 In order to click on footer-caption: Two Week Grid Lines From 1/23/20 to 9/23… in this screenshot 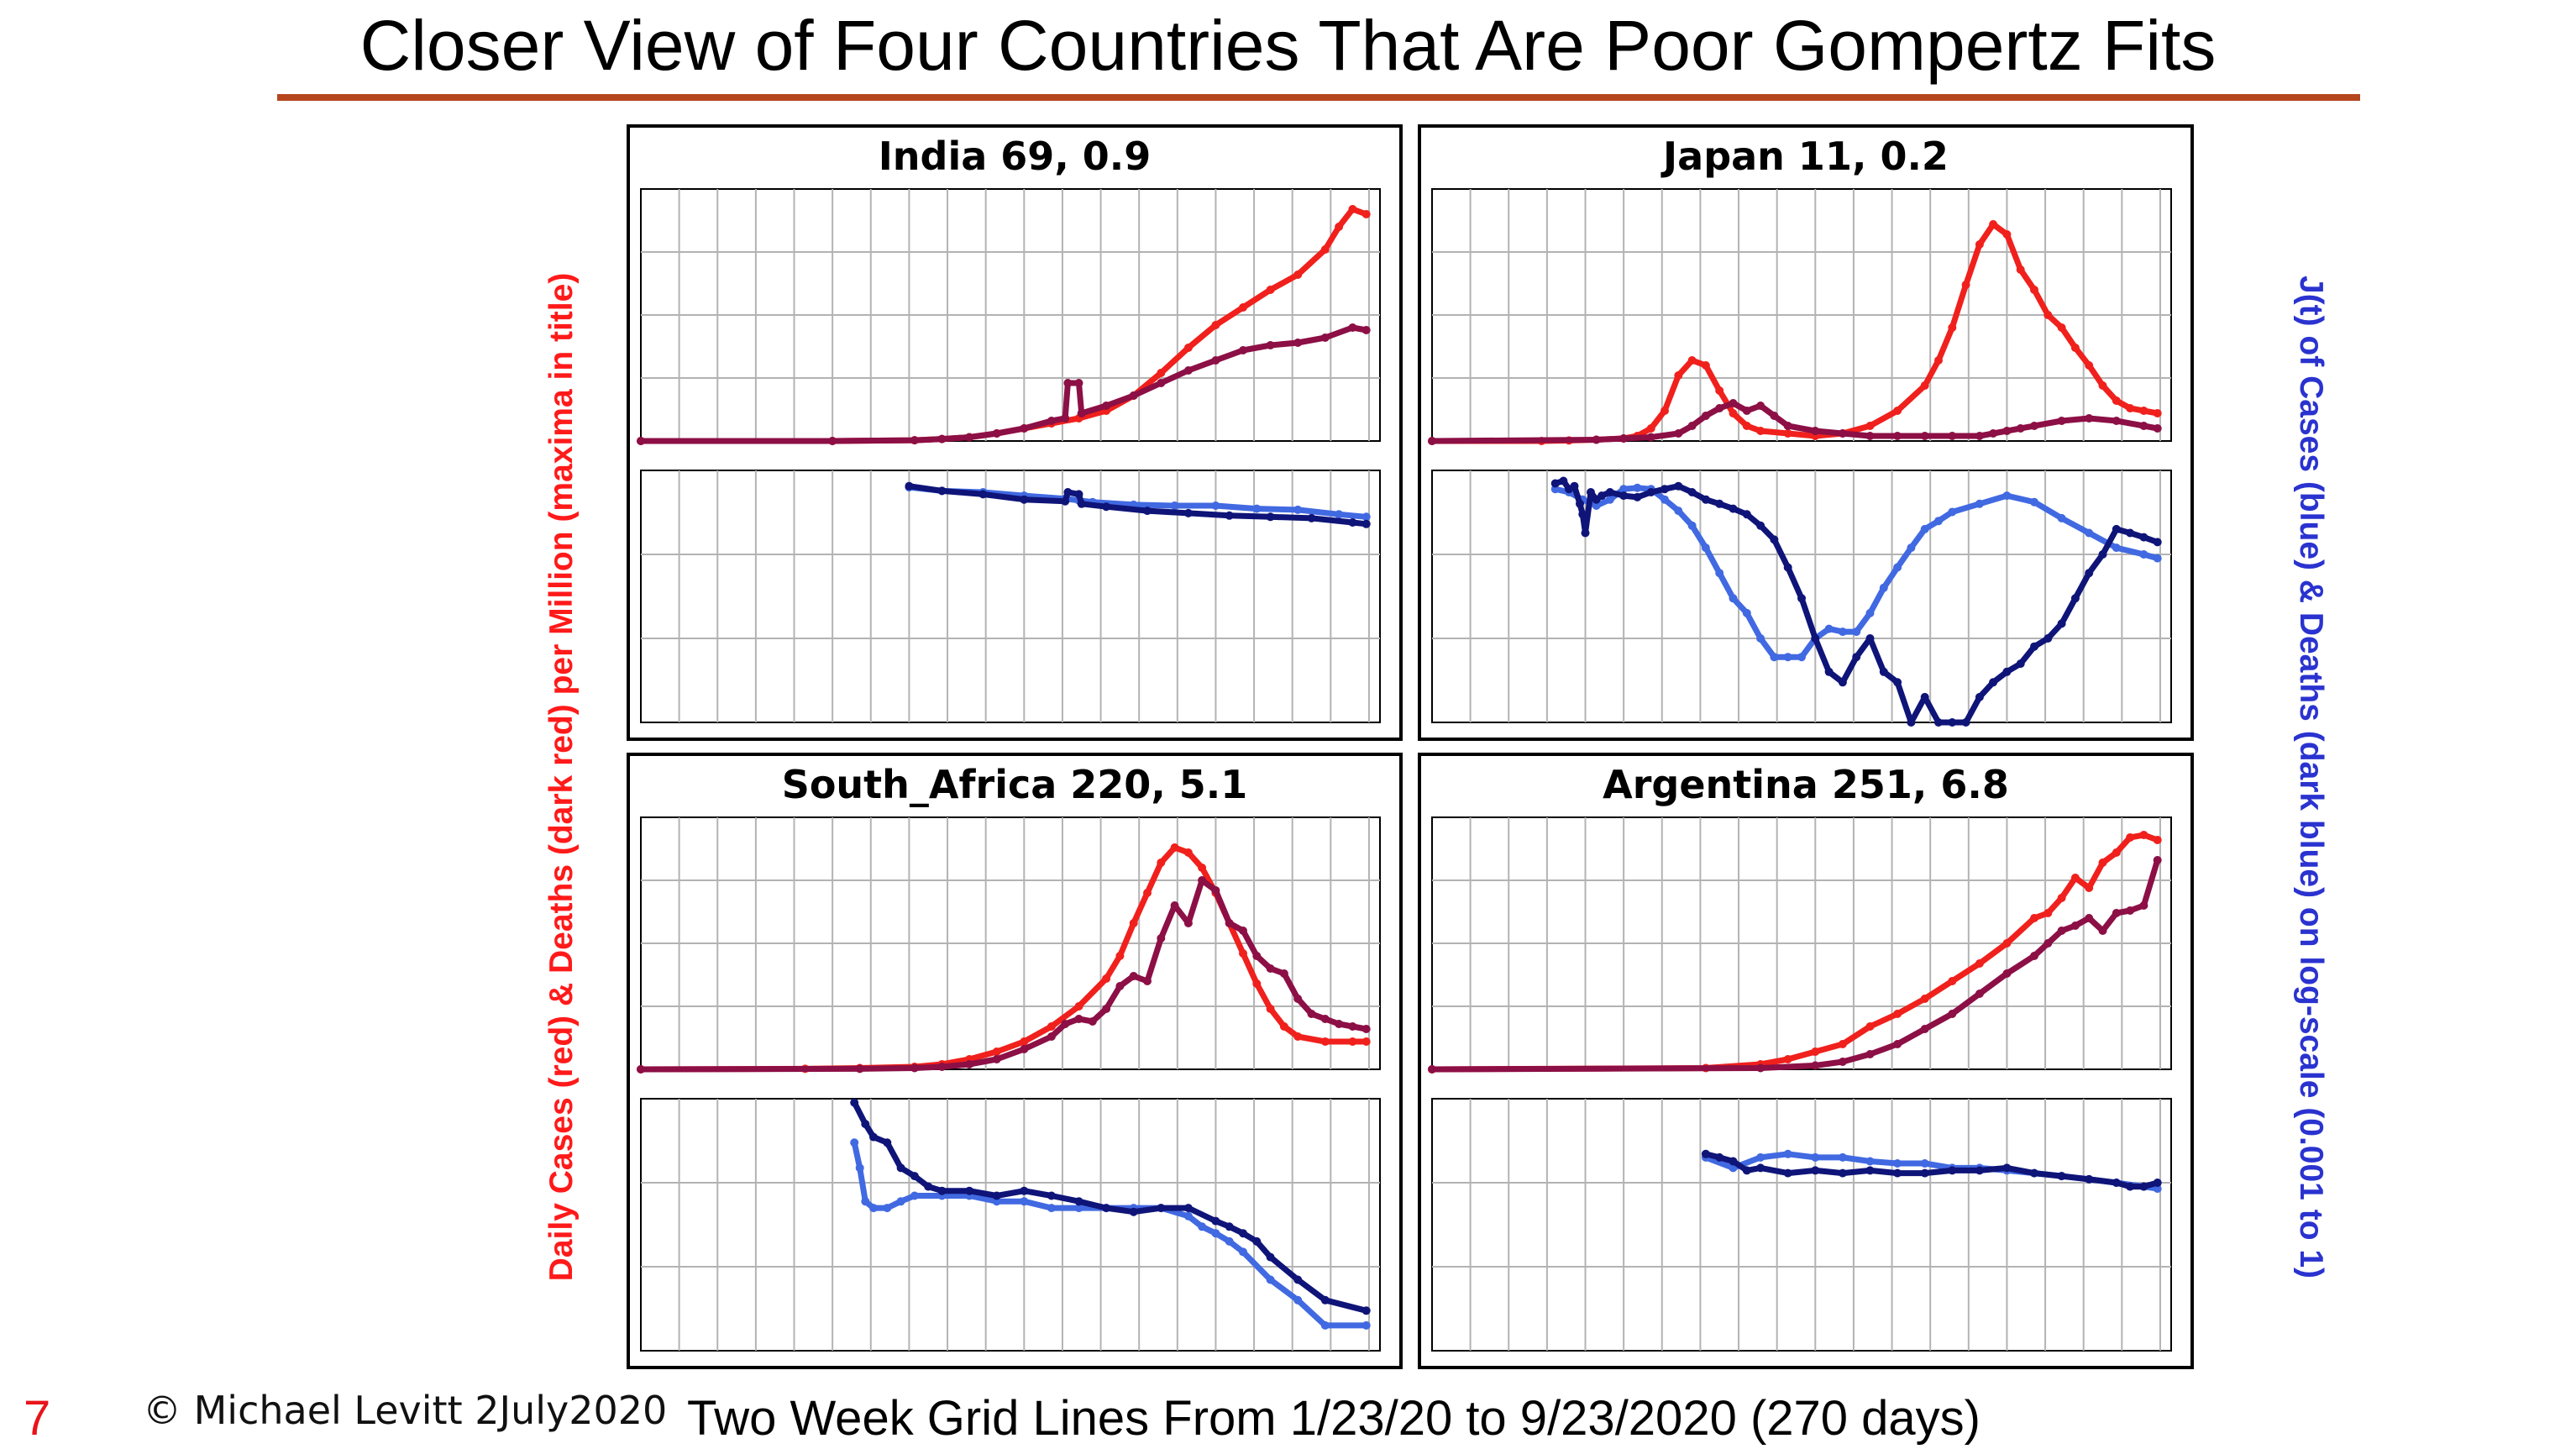, I will do `click(1334, 1418)`.